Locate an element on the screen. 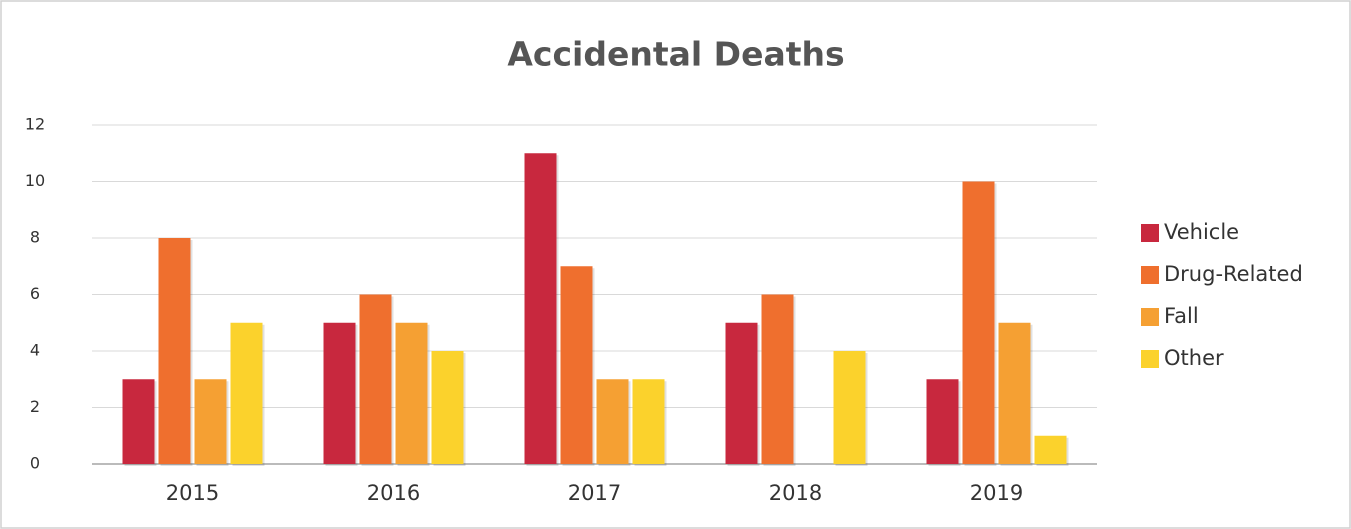 This screenshot has width=1351, height=529. x-tick-label: 2016 is located at coordinates (393, 493).